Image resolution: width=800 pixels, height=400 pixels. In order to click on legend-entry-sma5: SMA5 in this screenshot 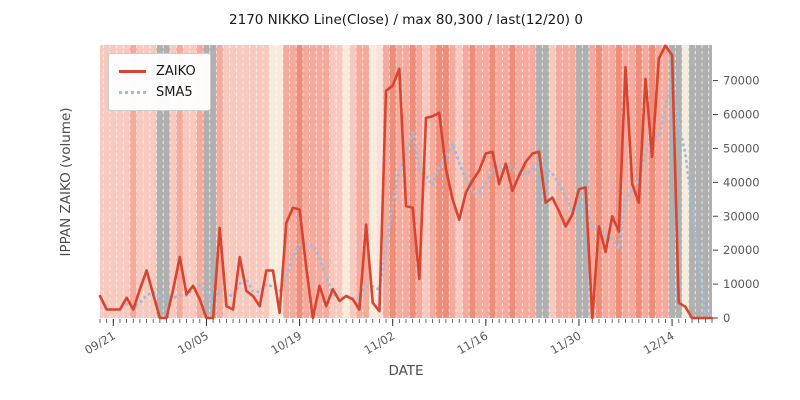, I will do `click(157, 92)`.